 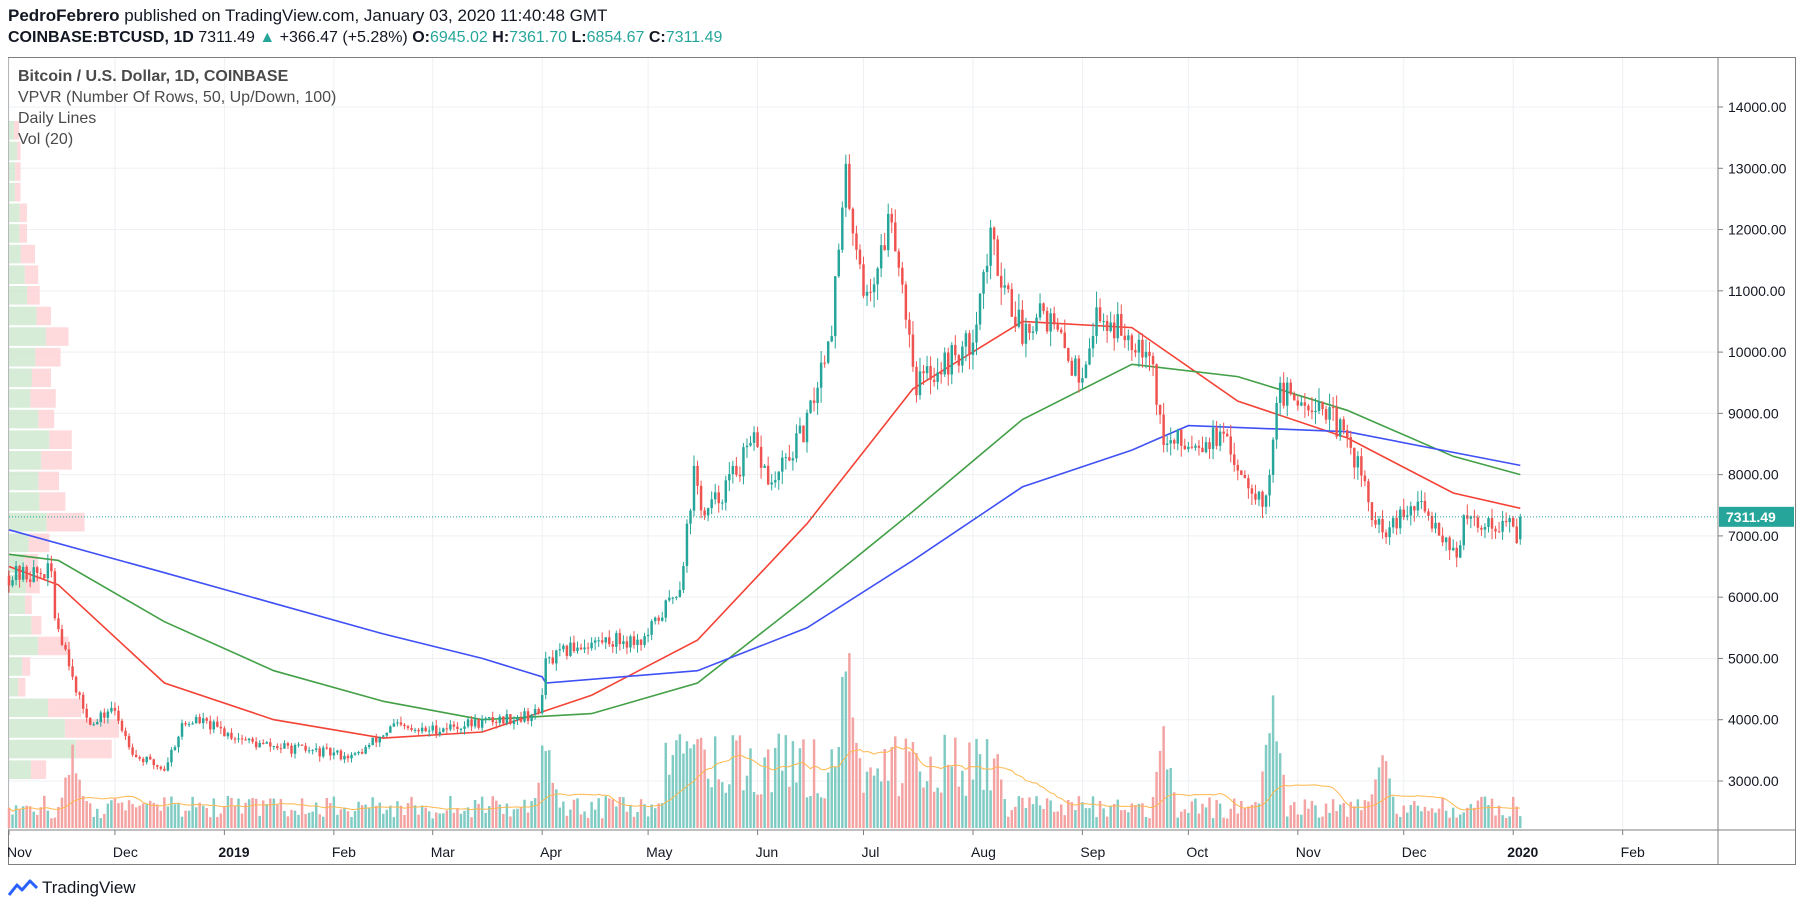 What do you see at coordinates (23, 887) in the screenshot?
I see `tradingview-logo-icon` at bounding box center [23, 887].